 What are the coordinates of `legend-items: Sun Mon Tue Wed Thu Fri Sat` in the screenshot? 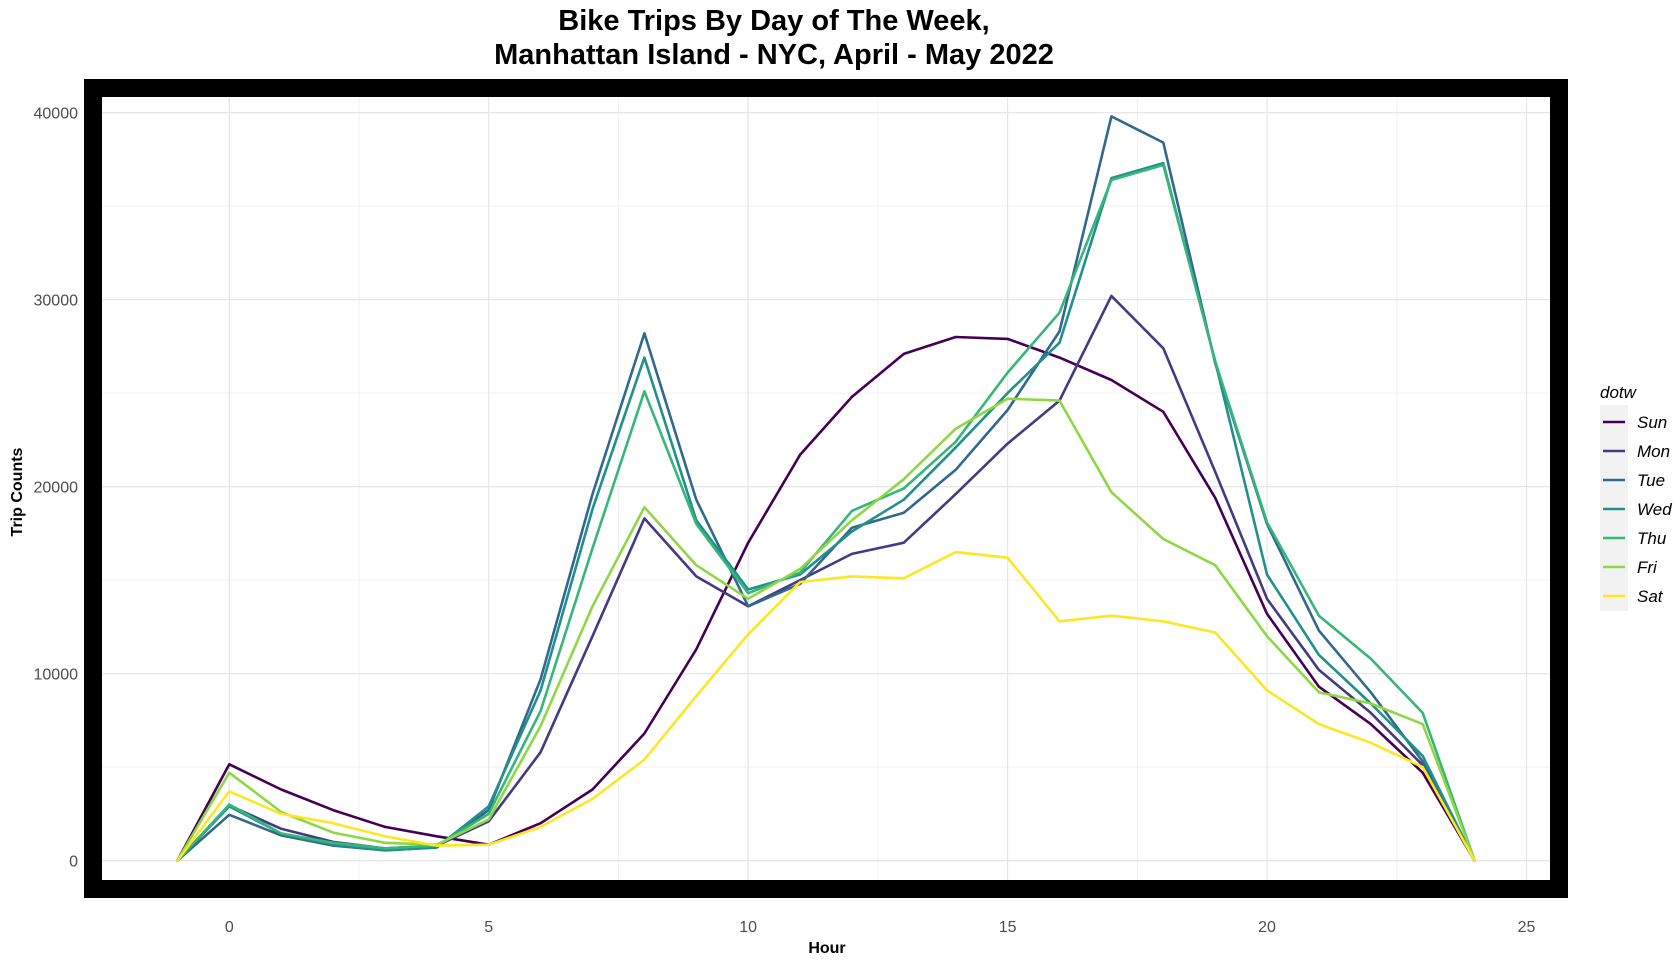 It's located at (1637, 509).